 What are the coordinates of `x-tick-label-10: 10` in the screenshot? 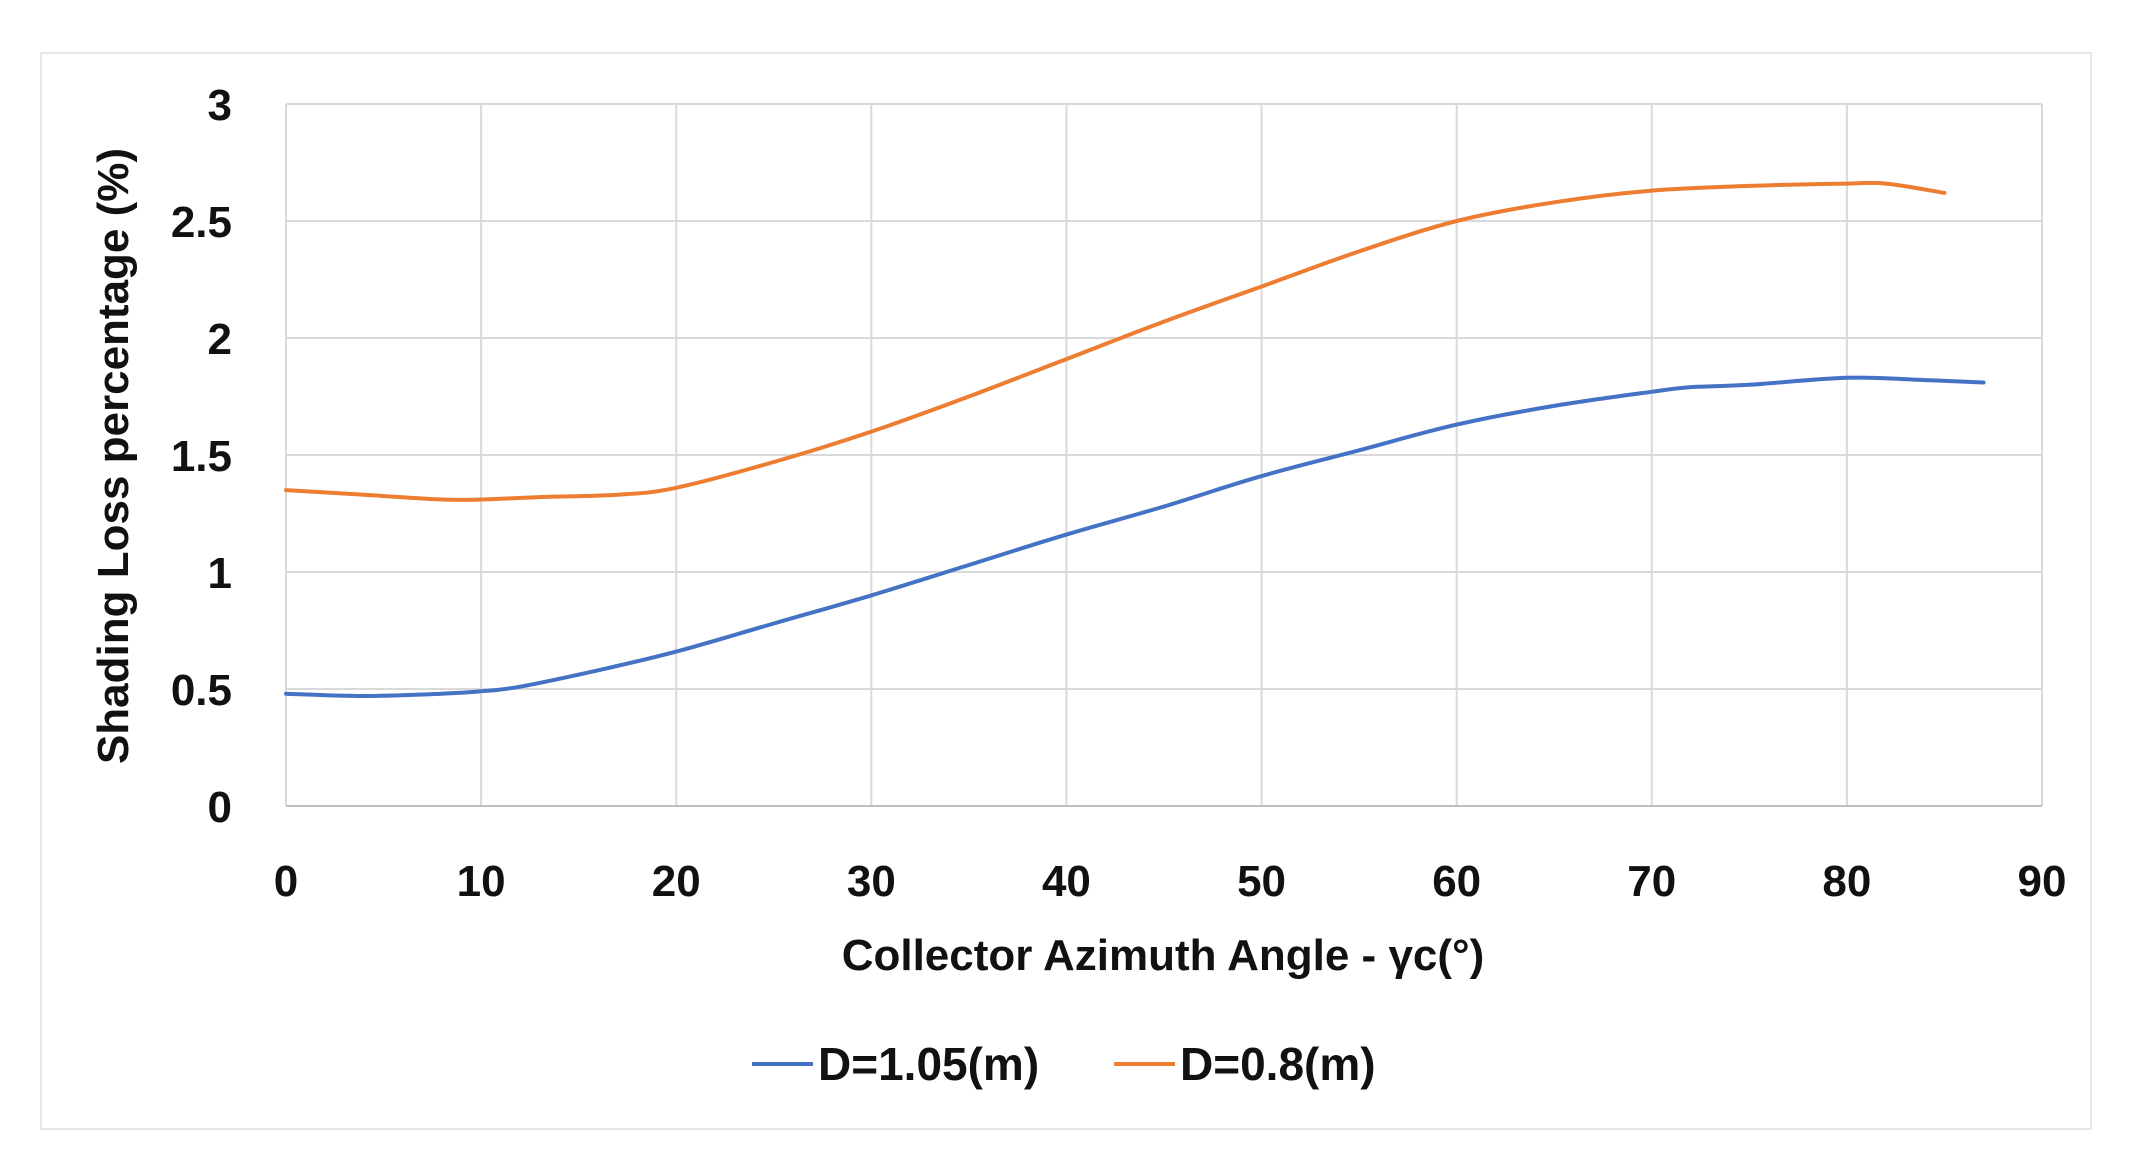 It's located at (481, 881).